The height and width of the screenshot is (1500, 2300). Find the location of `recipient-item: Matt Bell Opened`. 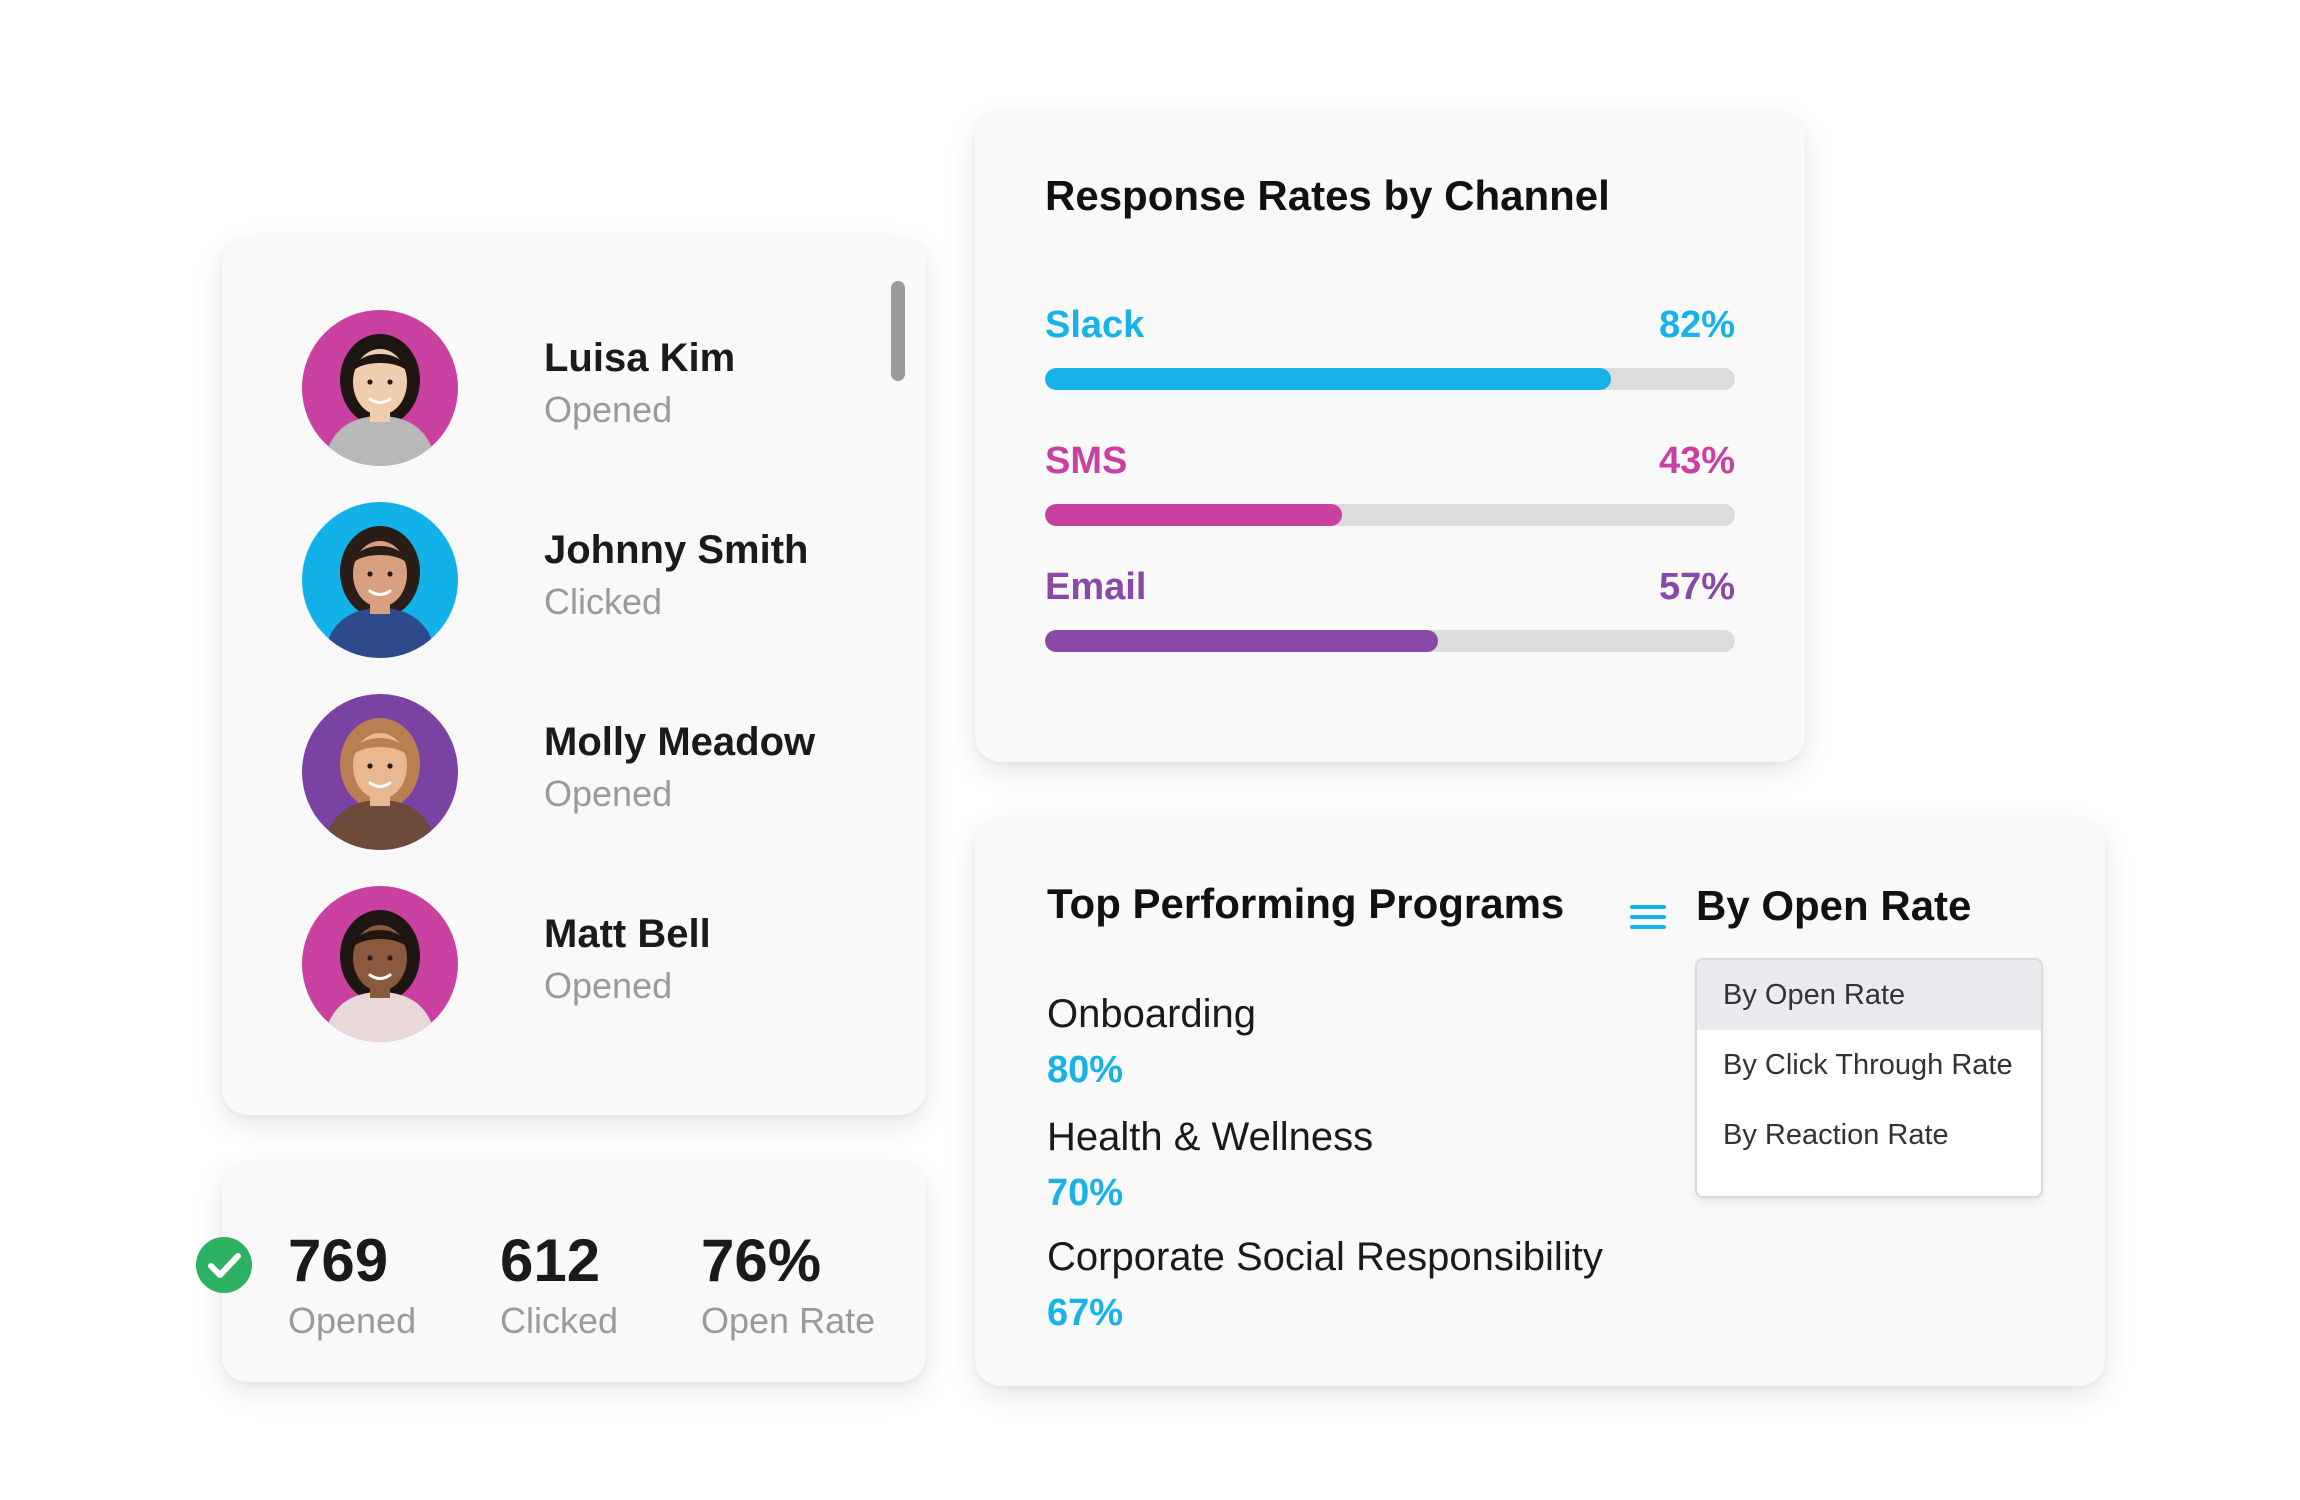

recipient-item: Matt Bell Opened is located at coordinates (542, 966).